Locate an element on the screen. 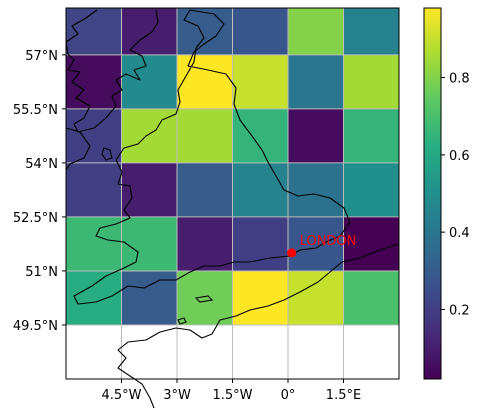  coastline-wight is located at coordinates (204, 299).